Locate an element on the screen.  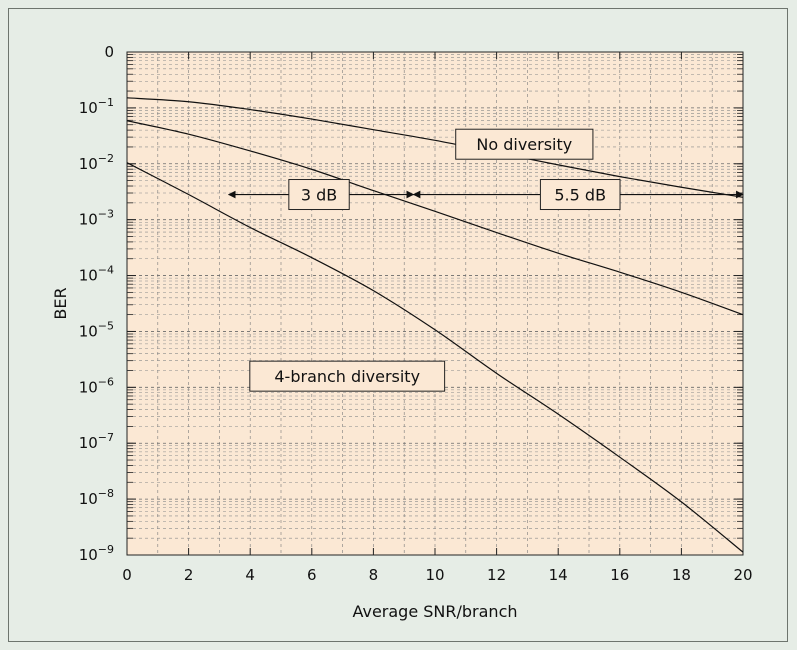
series-label-no-diversity-box is located at coordinates (524, 144).